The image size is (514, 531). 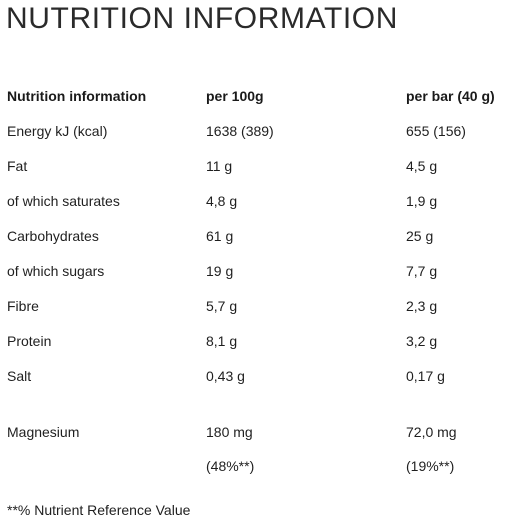 I want to click on table-row: Fat 11 g 4,5 g, so click(x=257, y=166).